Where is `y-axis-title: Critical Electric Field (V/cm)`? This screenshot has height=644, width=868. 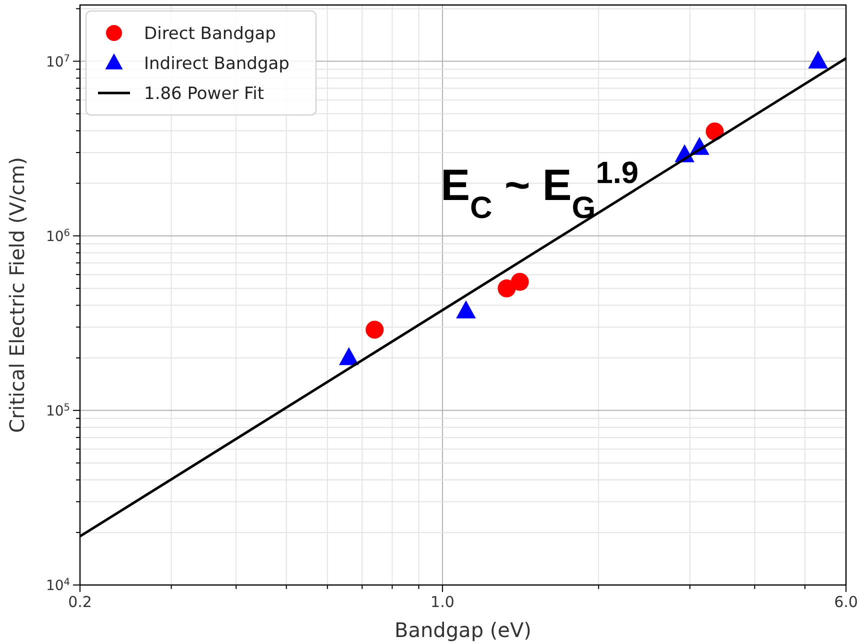 y-axis-title: Critical Electric Field (V/cm) is located at coordinates (17, 295).